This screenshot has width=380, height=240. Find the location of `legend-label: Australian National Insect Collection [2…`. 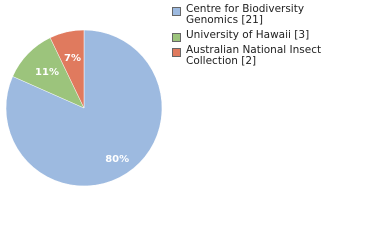

legend-label: Australian National Insect Collection [2… is located at coordinates (254, 55).